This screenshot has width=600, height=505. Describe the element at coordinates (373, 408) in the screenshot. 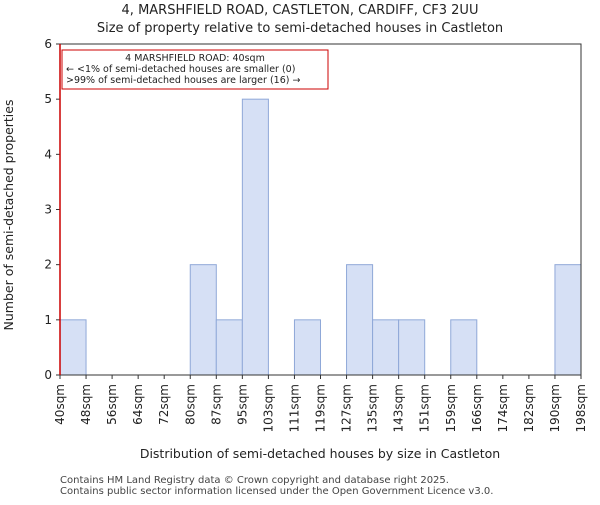

I see `x-tick-label: 135sqm` at that location.